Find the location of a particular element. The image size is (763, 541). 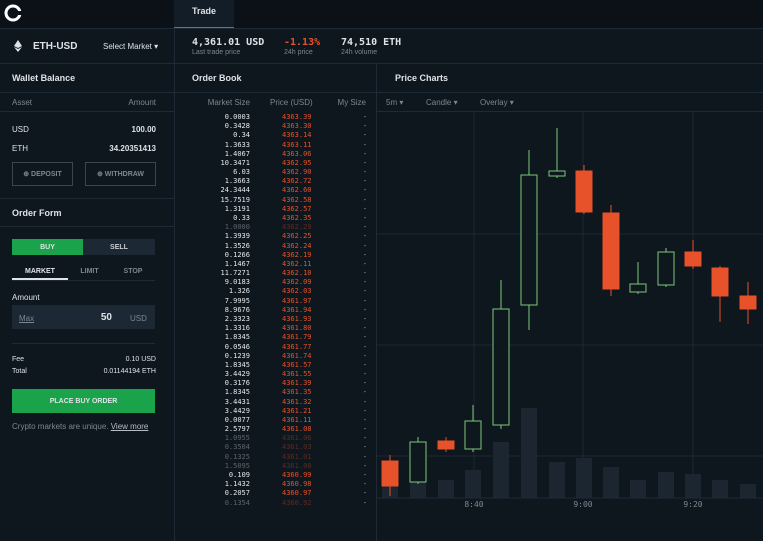

select-market-label: Select Market is located at coordinates (127, 46).